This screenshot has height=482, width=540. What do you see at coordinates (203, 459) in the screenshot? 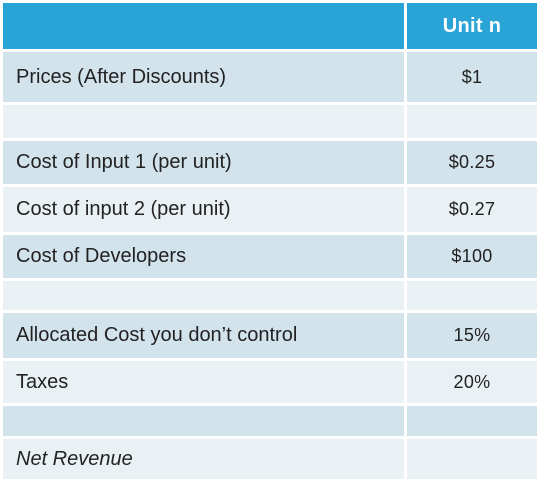
I see `row-label: Net Revenue` at bounding box center [203, 459].